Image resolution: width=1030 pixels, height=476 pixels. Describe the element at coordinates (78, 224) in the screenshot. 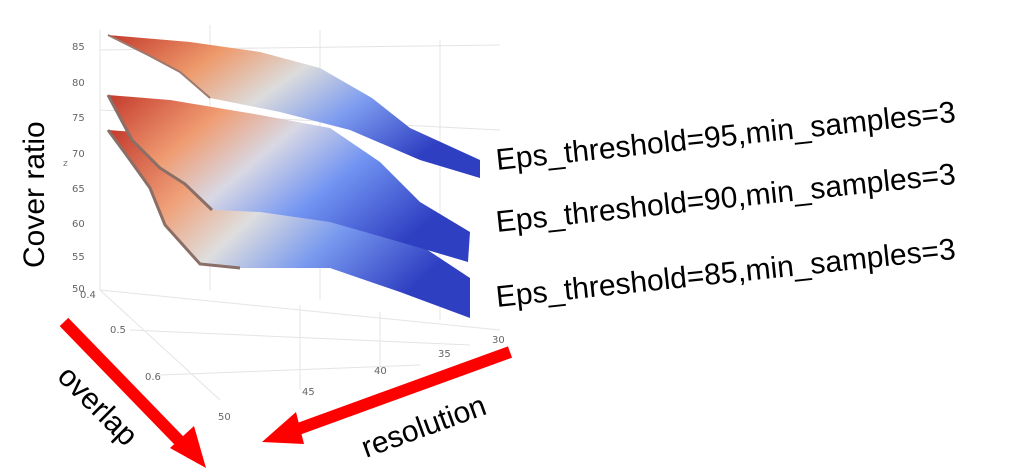

I see `z-tick-label: 60` at that location.